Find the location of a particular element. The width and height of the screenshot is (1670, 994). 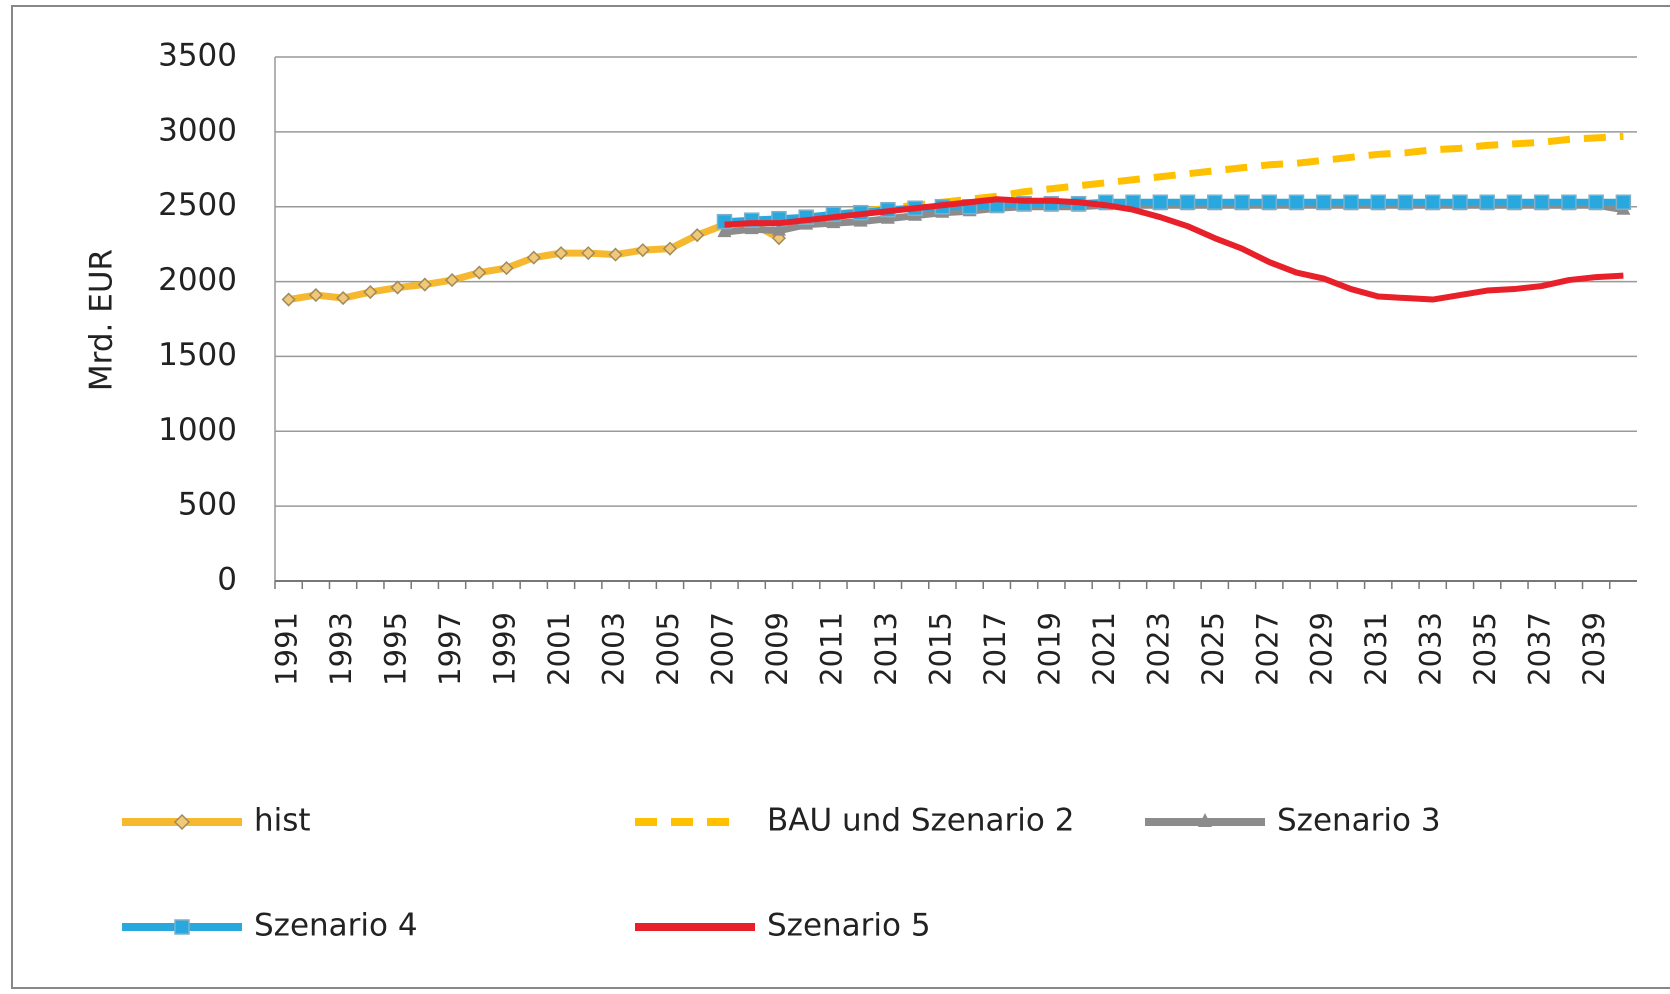

legend-label: BAU und Szenario 2 is located at coordinates (920, 821).